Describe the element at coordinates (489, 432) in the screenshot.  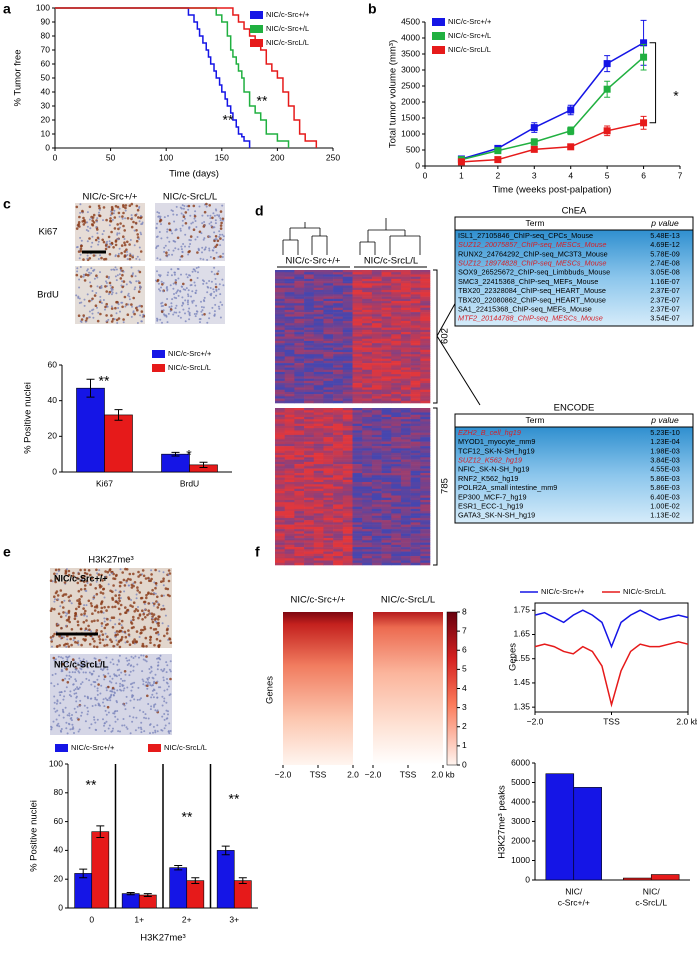
I see `table-cell: EZH2_B_cell_hg19` at that location.